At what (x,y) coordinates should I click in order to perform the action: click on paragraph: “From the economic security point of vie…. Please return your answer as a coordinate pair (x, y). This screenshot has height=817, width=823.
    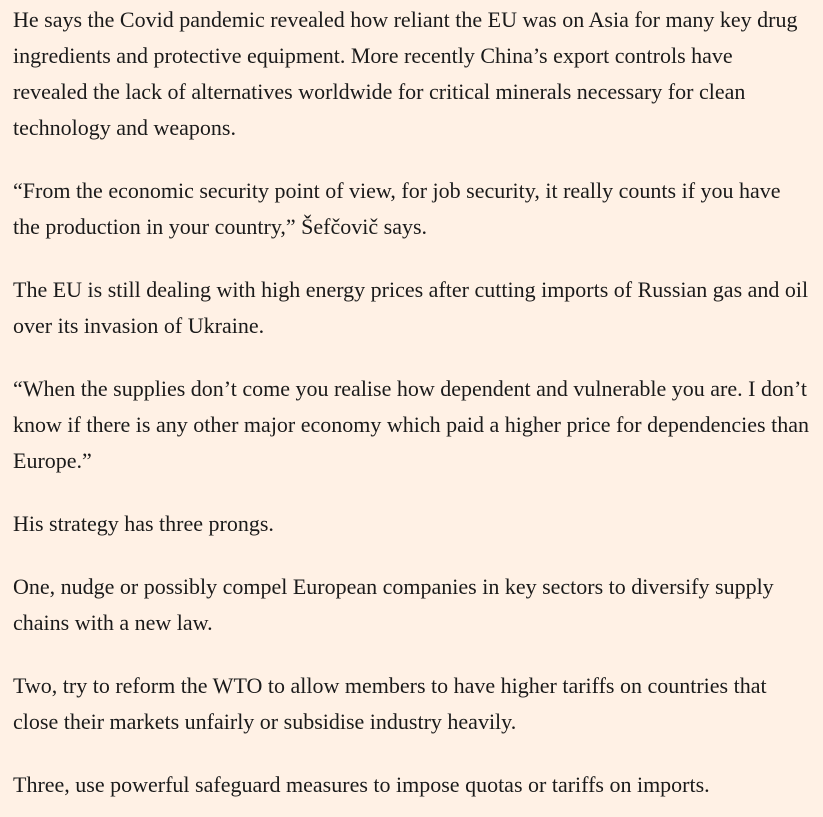
    Looking at the image, I should click on (397, 208).